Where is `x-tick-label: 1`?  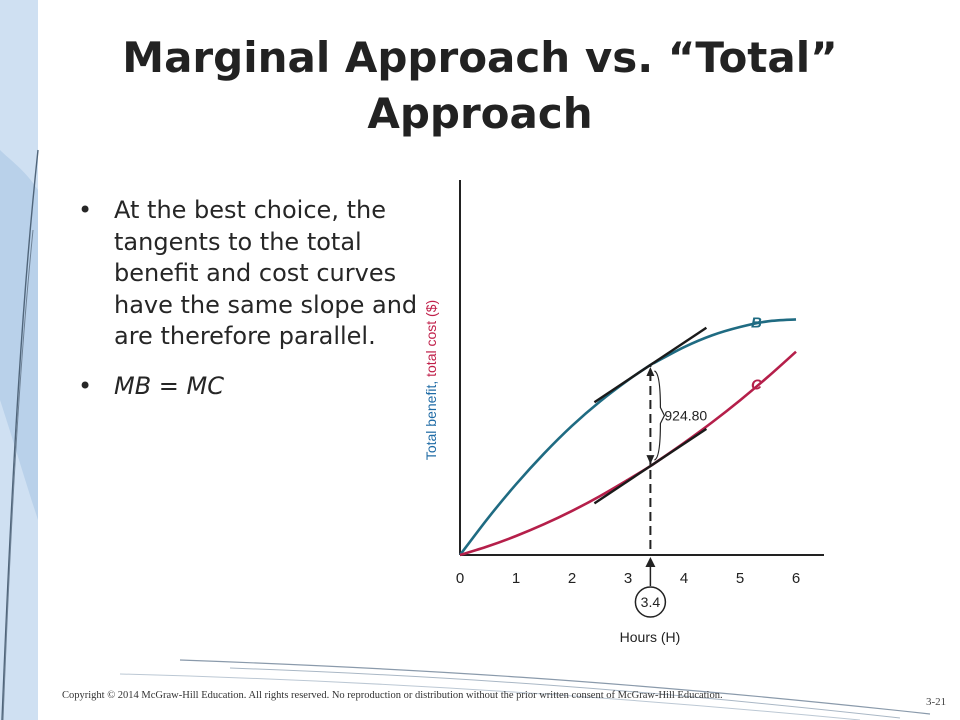 x-tick-label: 1 is located at coordinates (516, 578).